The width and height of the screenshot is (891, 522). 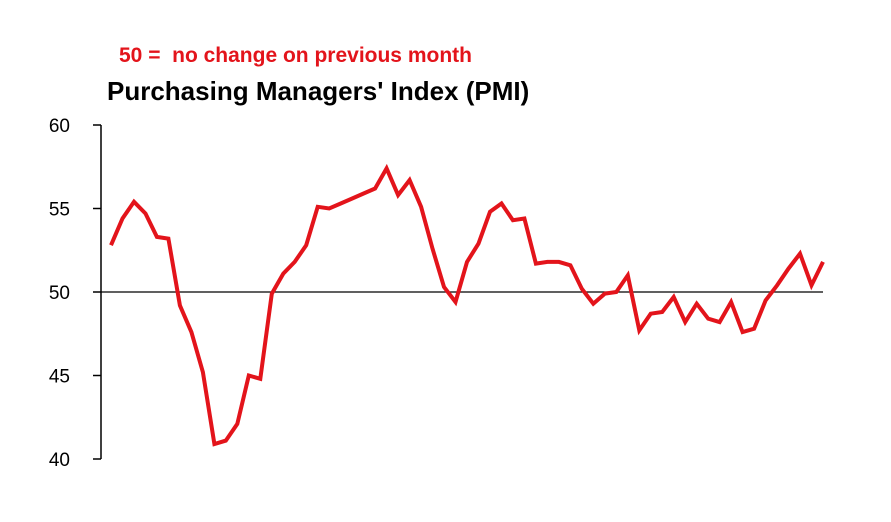 What do you see at coordinates (59, 460) in the screenshot?
I see `y-tick-label: 40` at bounding box center [59, 460].